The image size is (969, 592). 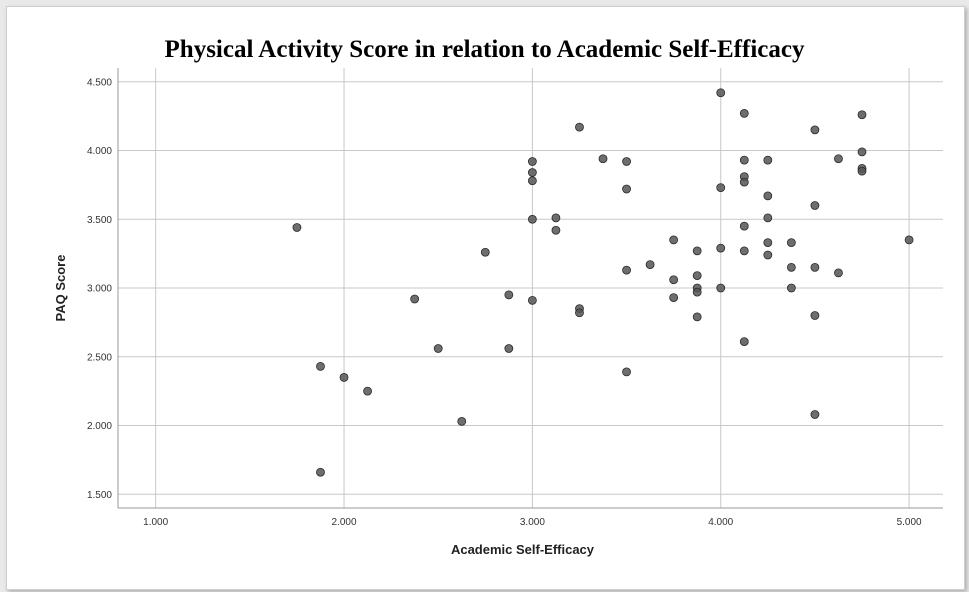 I want to click on y-tick-label: 4.500, so click(x=99, y=82).